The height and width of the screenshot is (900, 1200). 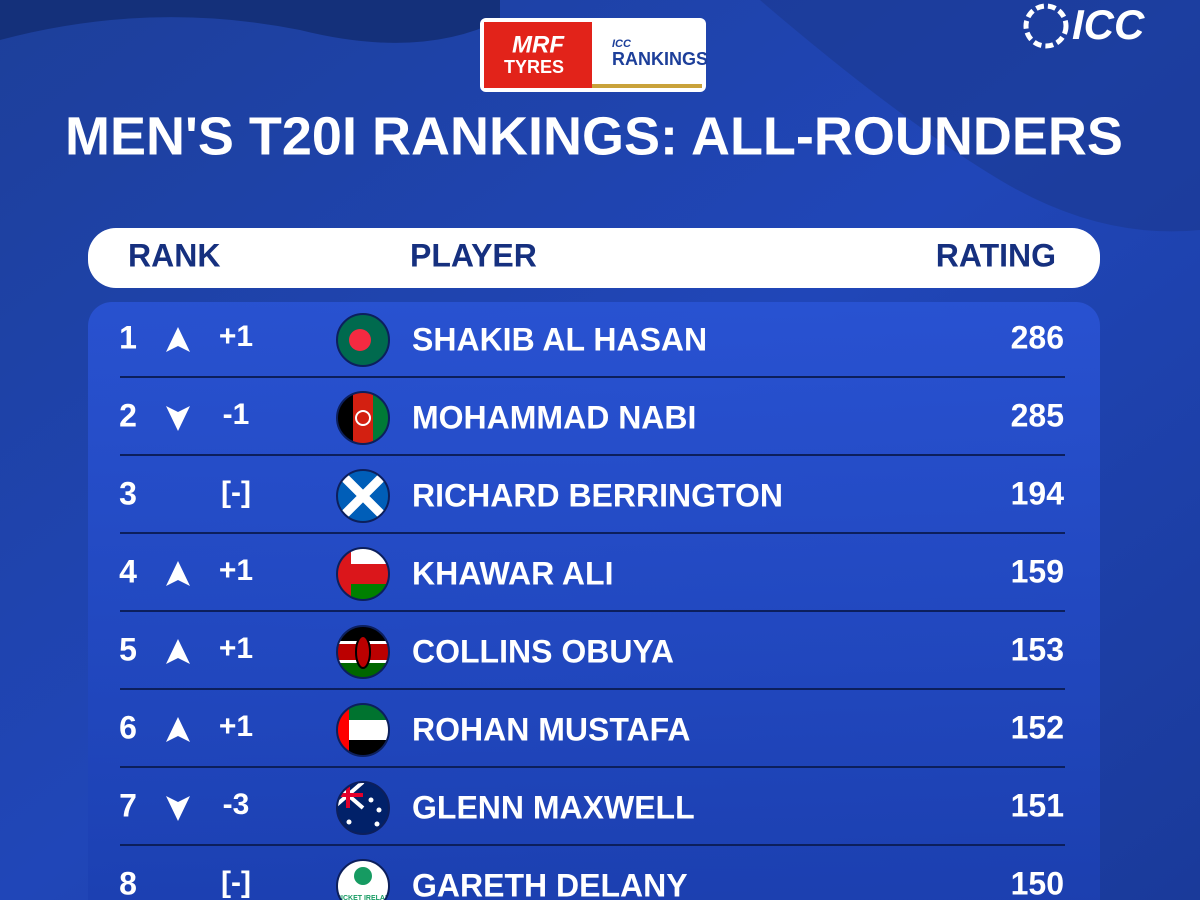 What do you see at coordinates (554, 417) in the screenshot?
I see `player-name: MOHAMMAD NABI` at bounding box center [554, 417].